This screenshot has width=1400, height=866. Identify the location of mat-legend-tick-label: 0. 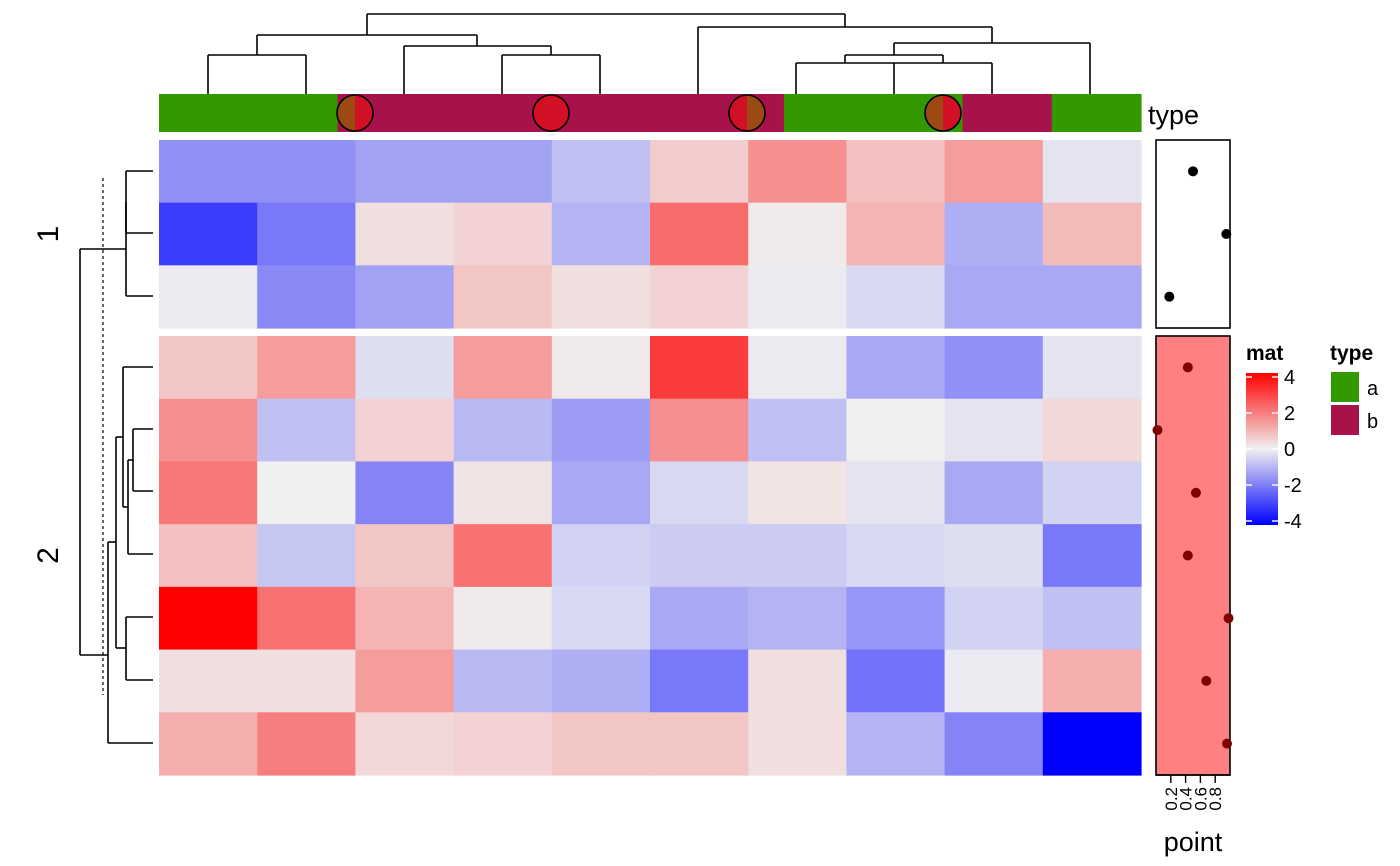
(1289, 450).